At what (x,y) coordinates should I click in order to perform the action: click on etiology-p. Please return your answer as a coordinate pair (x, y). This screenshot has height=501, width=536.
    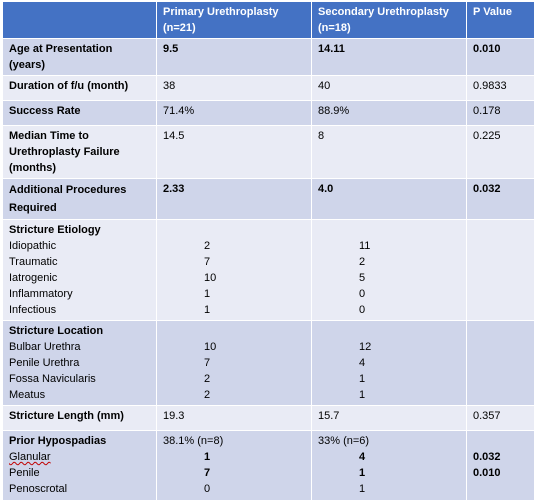
    Looking at the image, I should click on (500, 270).